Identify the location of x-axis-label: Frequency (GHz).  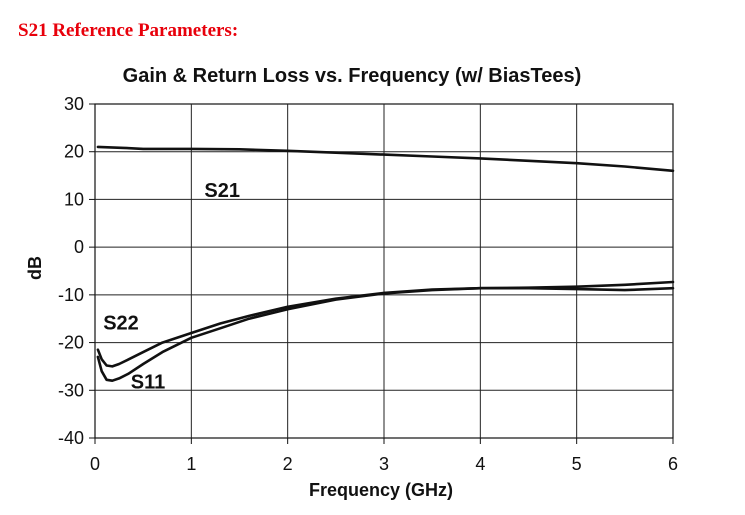
(381, 490).